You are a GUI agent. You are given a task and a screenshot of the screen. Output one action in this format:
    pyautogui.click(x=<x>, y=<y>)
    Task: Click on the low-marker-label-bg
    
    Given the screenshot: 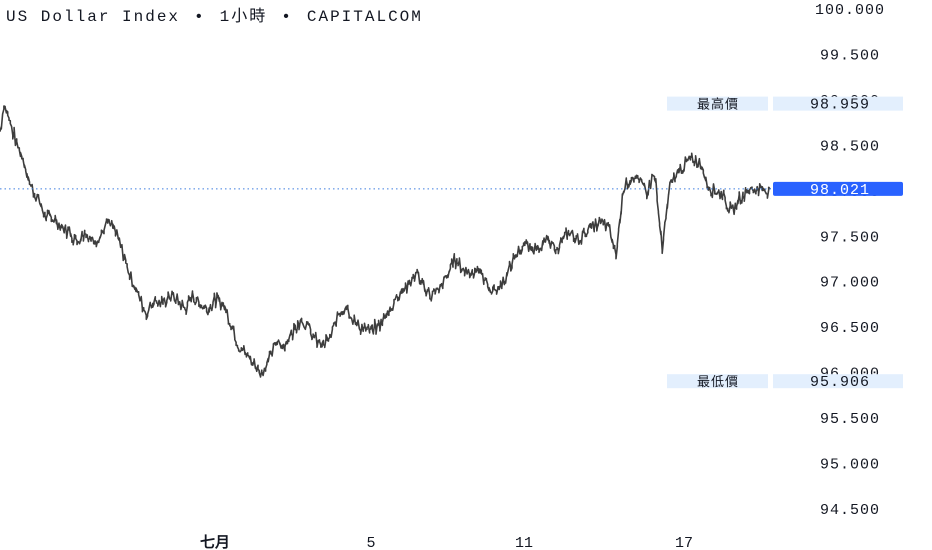 What is the action you would take?
    pyautogui.click(x=717, y=381)
    